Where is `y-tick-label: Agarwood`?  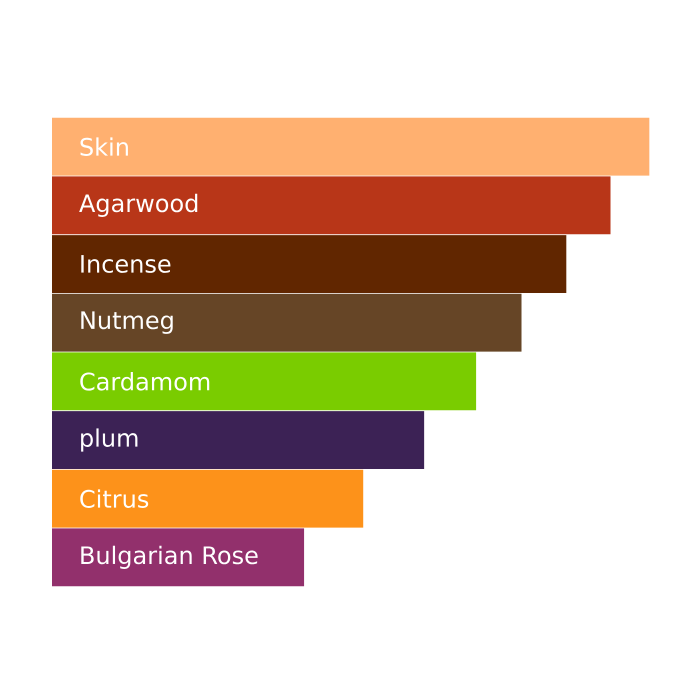
y-tick-label: Agarwood is located at coordinates (138, 205).